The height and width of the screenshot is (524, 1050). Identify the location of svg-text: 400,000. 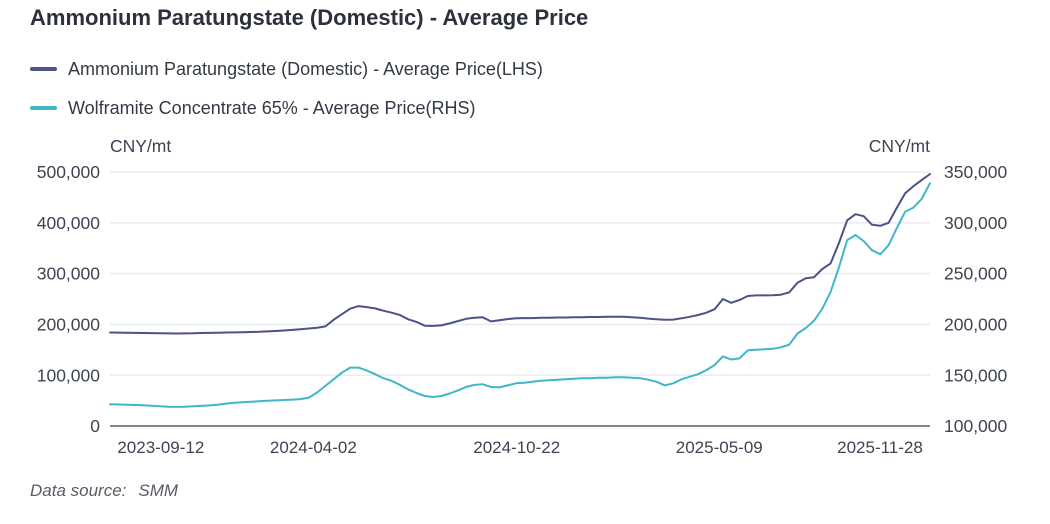
(69, 223).